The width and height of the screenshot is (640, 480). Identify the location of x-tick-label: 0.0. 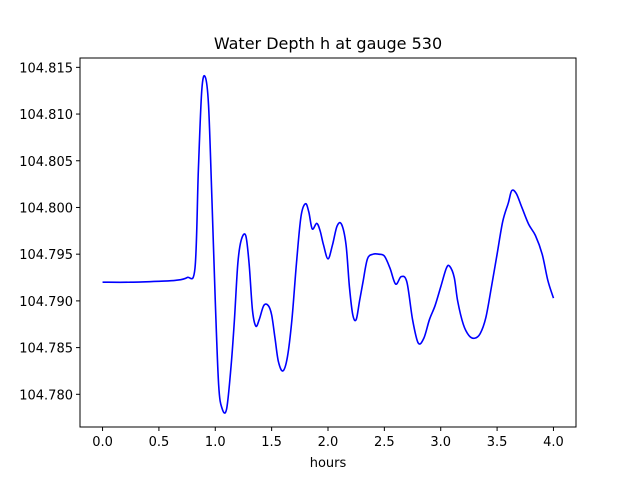
(102, 442).